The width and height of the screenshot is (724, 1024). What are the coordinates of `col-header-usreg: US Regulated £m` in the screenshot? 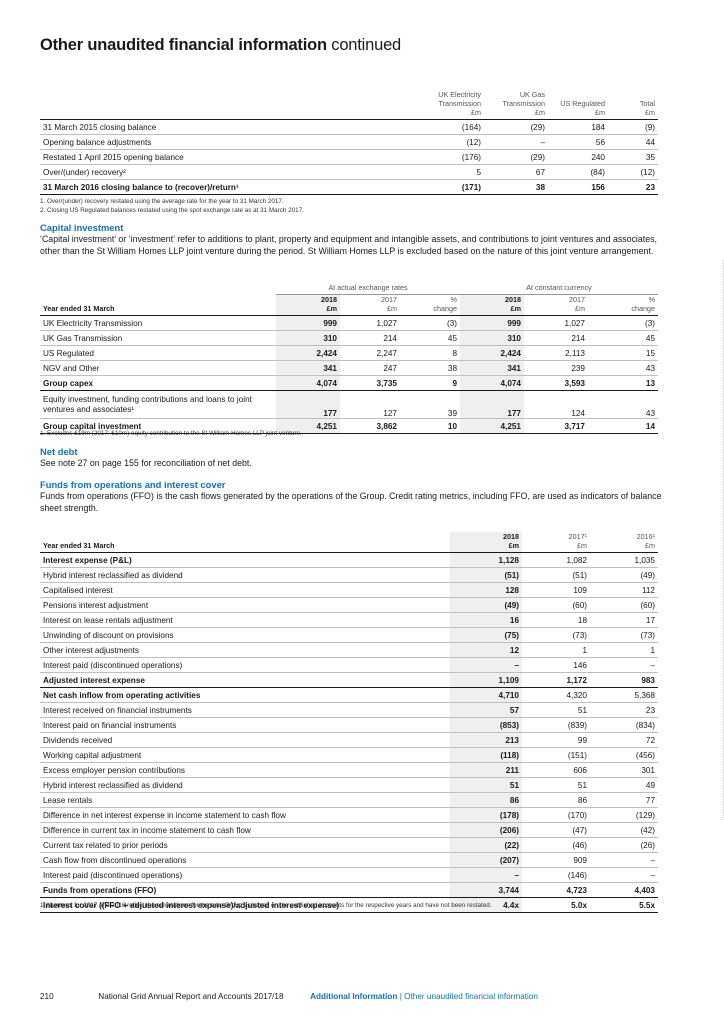 It's located at (578, 105).